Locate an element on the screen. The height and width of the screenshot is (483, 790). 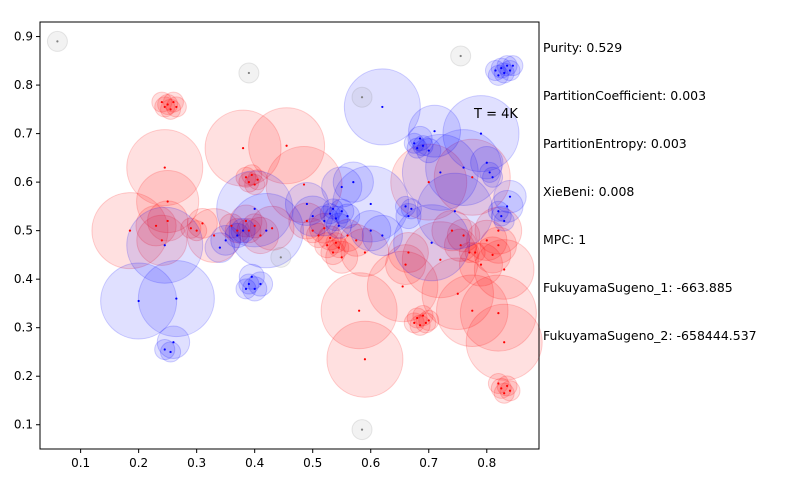
x-tick-label: 0.2 is located at coordinates (138, 463).